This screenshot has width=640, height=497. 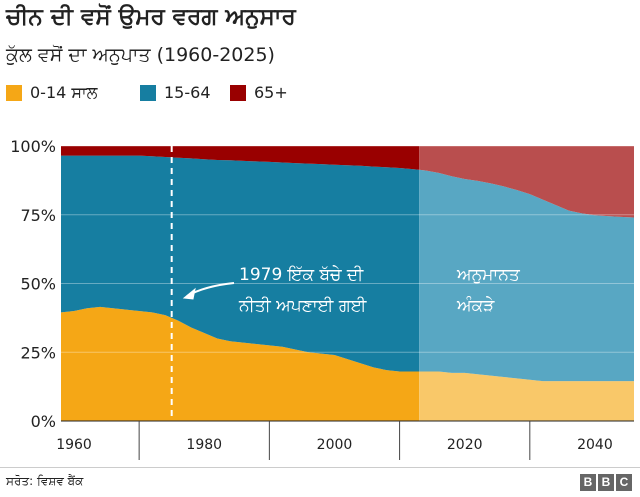 What do you see at coordinates (303, 306) in the screenshot?
I see `annotation-text: ਨੀਤੀ ਅਪਣਾਈ ਗਈ` at bounding box center [303, 306].